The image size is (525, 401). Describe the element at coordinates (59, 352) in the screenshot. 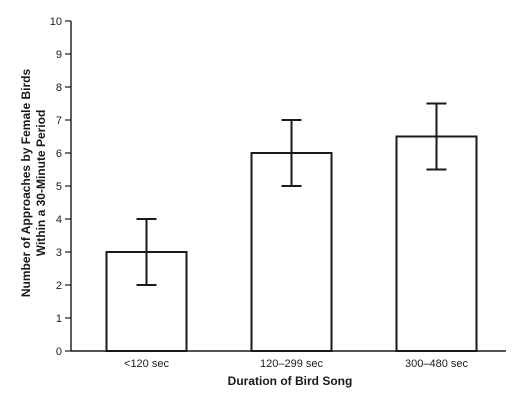

I see `y-tick-label: 0` at that location.